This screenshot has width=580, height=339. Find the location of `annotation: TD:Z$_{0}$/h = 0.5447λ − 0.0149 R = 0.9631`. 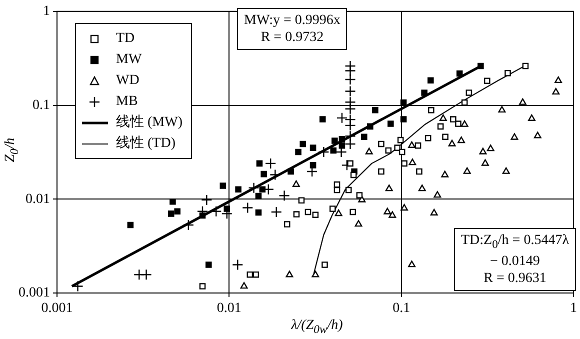

annotation: TD:Z$_{0}$/h = 0.5447λ − 0.0149 R = 0.9631 is located at coordinates (514, 259).